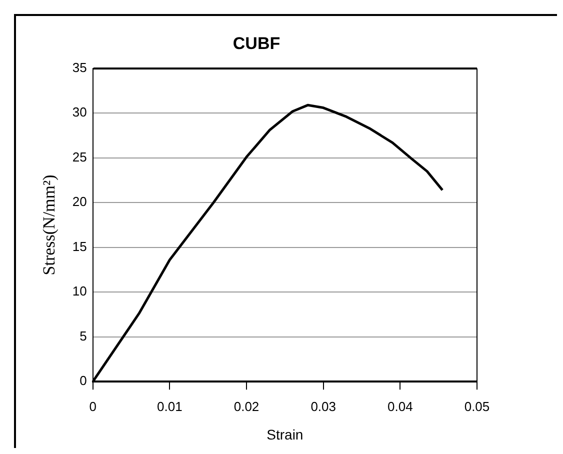  I want to click on y-tick-label: 15, so click(79, 246).